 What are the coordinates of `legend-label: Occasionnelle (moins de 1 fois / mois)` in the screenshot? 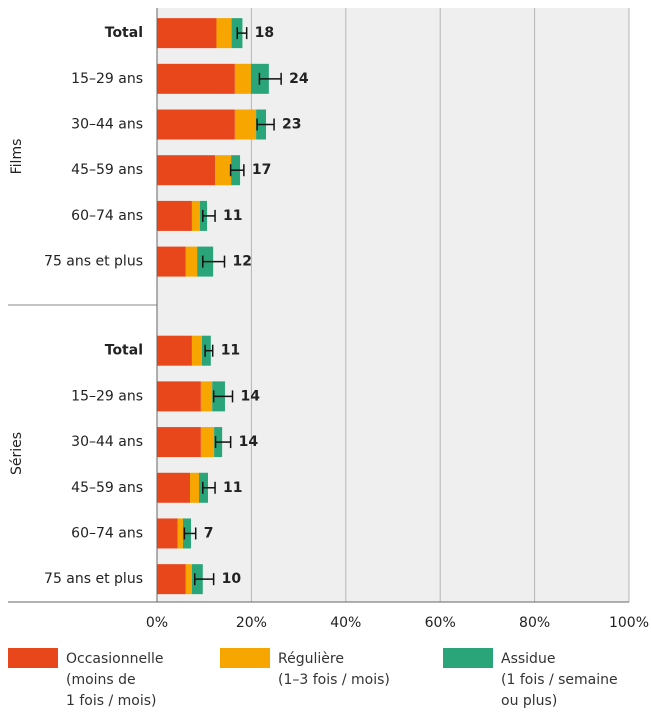 It's located at (115, 680).